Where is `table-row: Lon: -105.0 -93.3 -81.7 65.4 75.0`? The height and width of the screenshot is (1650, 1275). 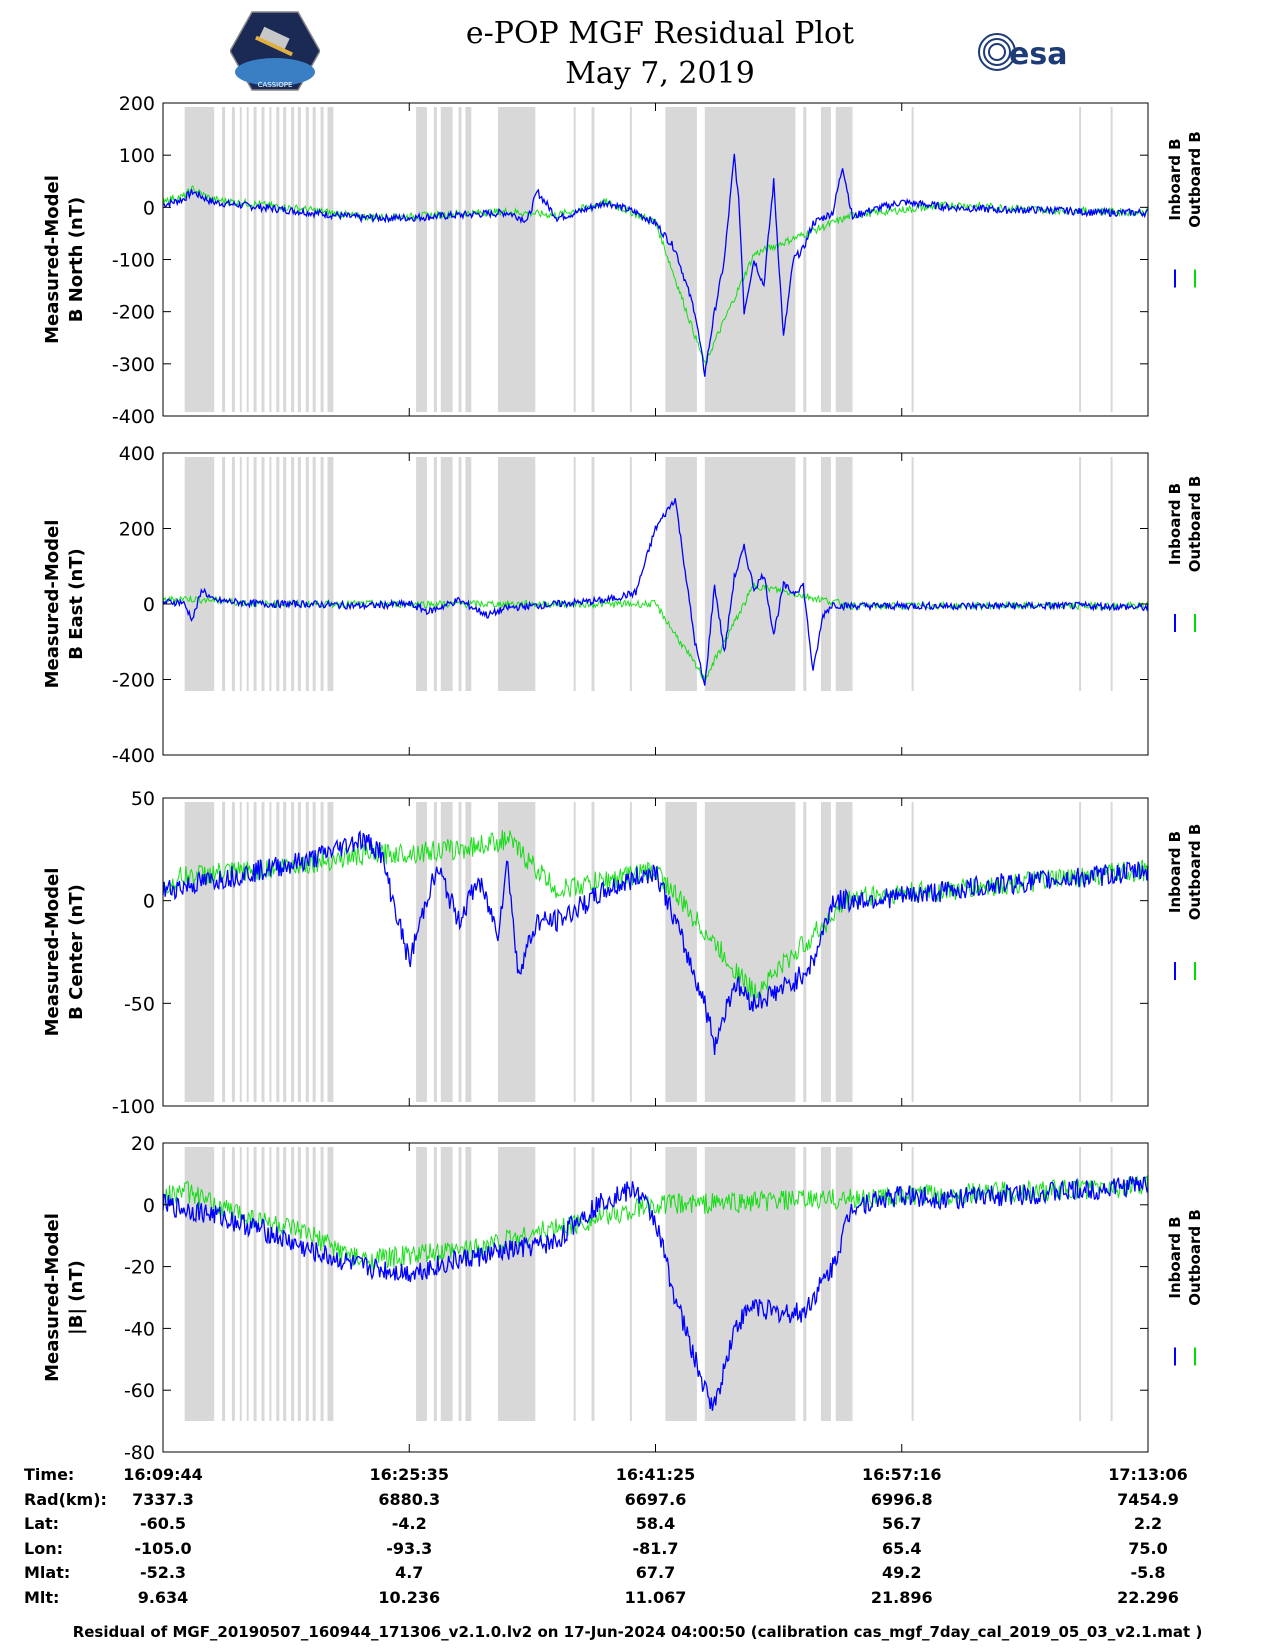 table-row: Lon: -105.0 -93.3 -81.7 65.4 75.0 is located at coordinates (637, 1551).